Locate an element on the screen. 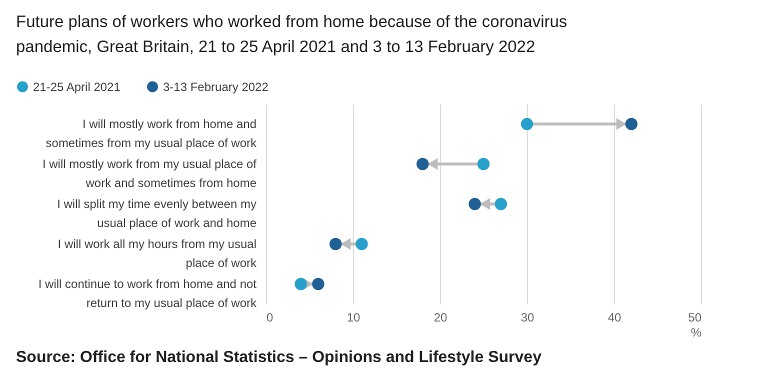 Image resolution: width=780 pixels, height=380 pixels. legend-label: 3-13 February 2022 is located at coordinates (216, 87).